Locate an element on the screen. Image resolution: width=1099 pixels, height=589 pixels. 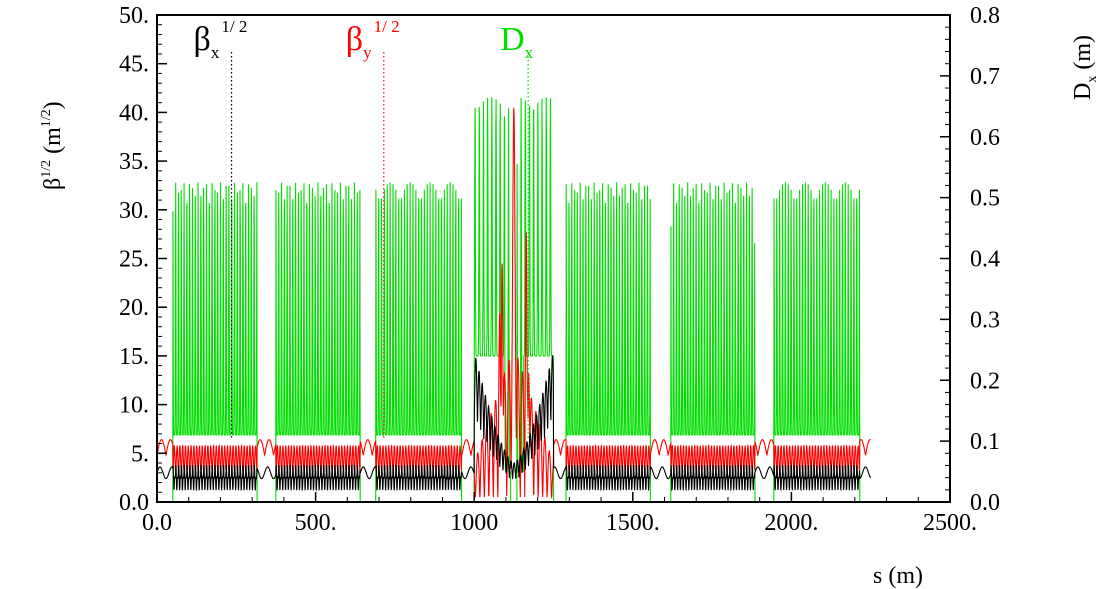
x-tick-label: 1500. is located at coordinates (633, 523).